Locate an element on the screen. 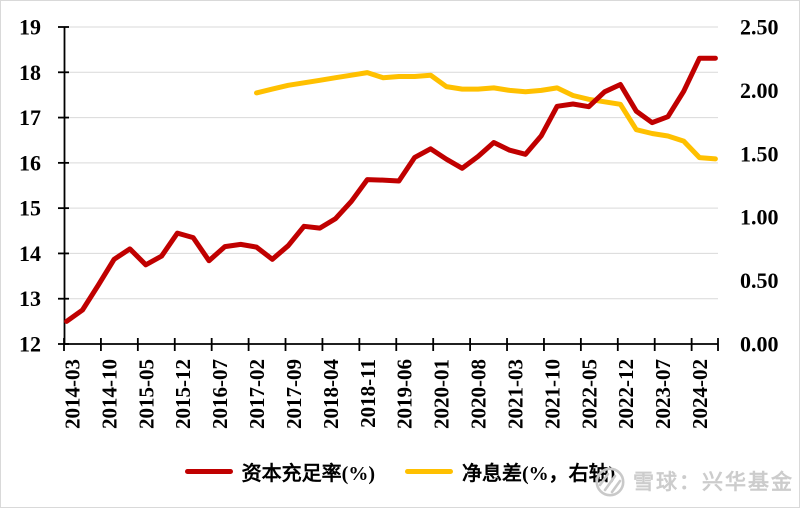 The image size is (800, 508). legend-label-net-interest-margin: 净息差(%，右轴) is located at coordinates (539, 474).